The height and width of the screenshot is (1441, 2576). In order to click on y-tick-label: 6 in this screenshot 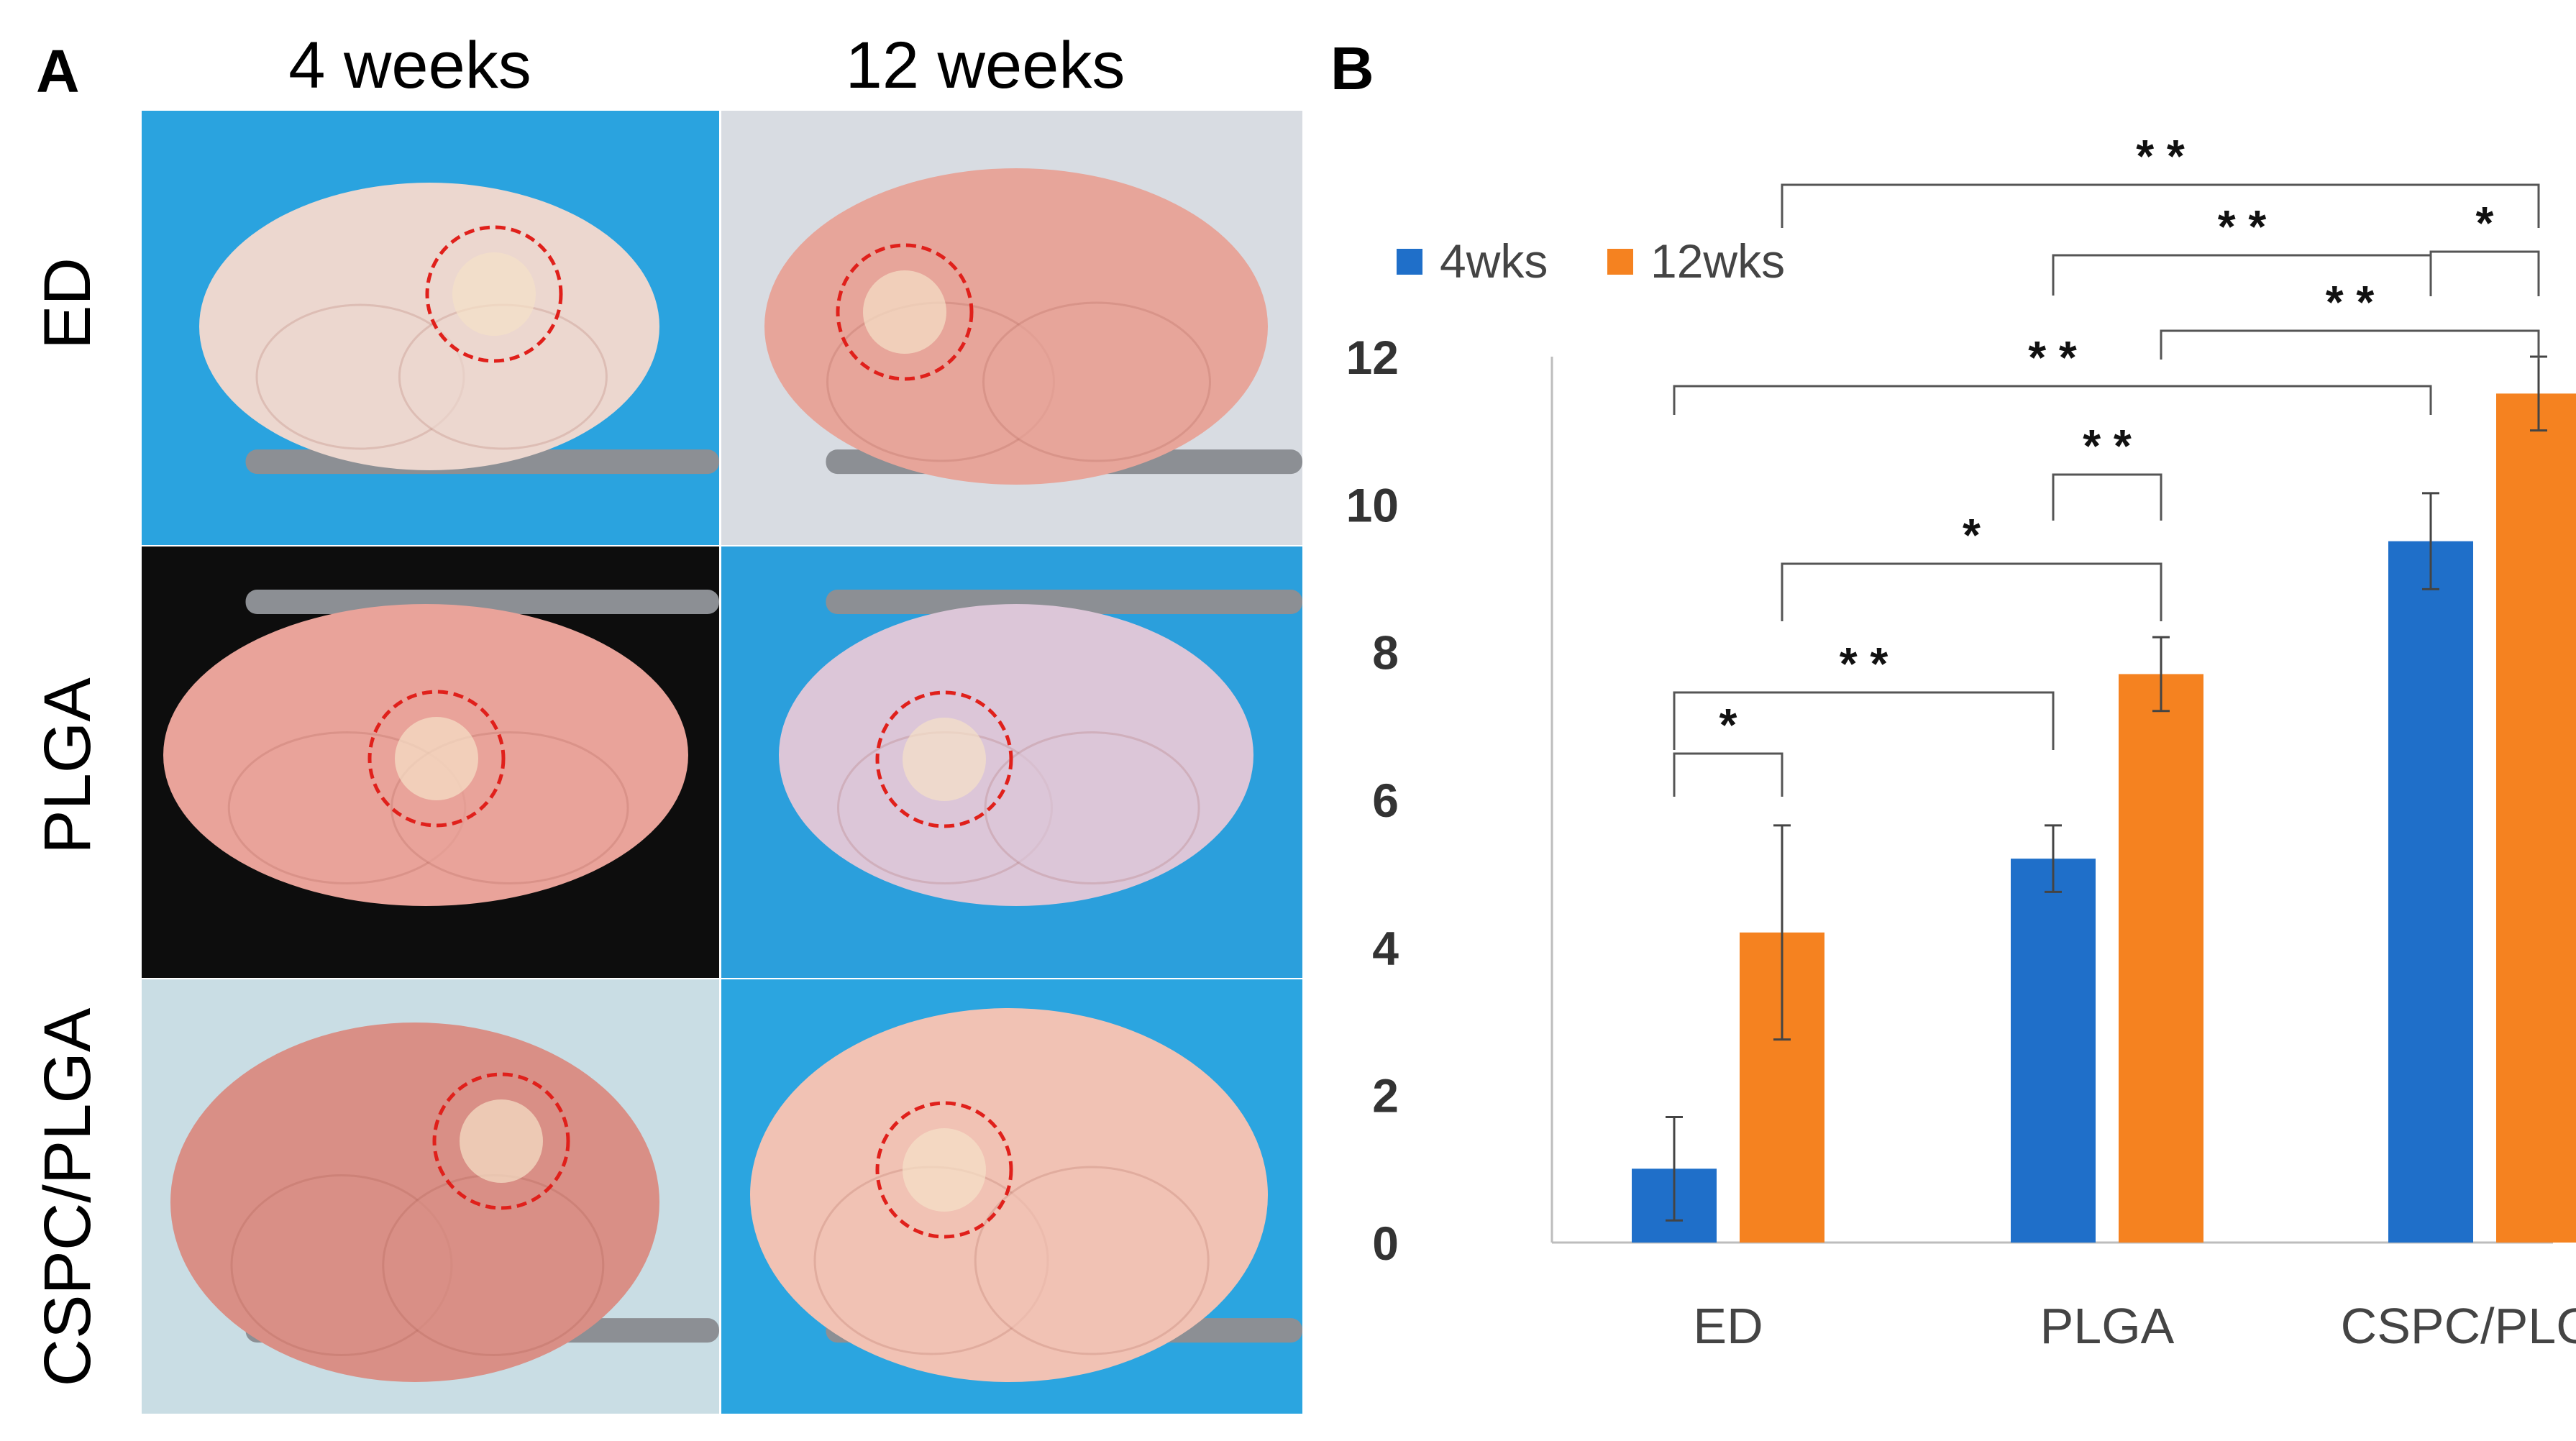, I will do `click(1385, 800)`.